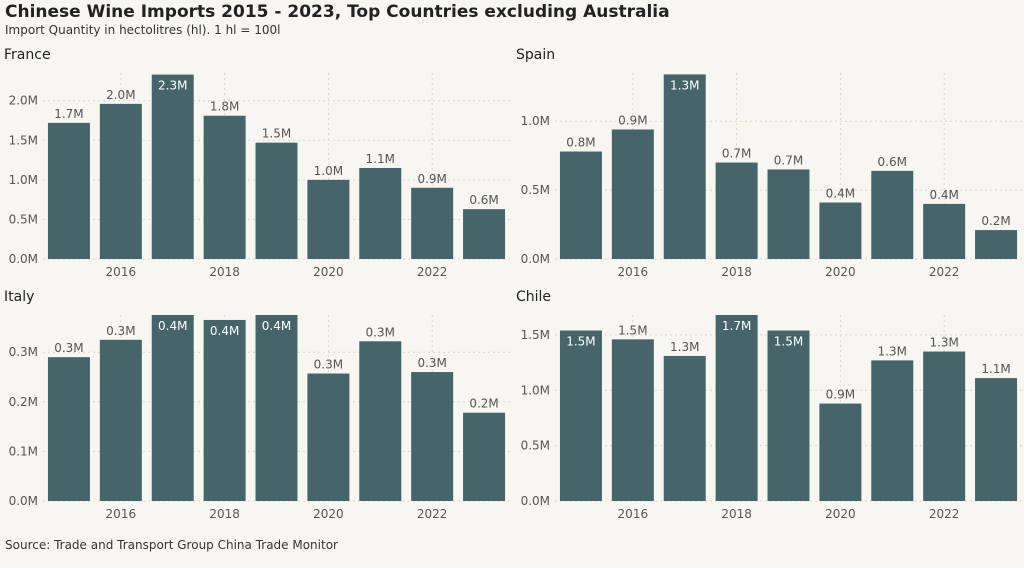 The height and width of the screenshot is (568, 1024). I want to click on y-tick-label: 2.0M, so click(23, 101).